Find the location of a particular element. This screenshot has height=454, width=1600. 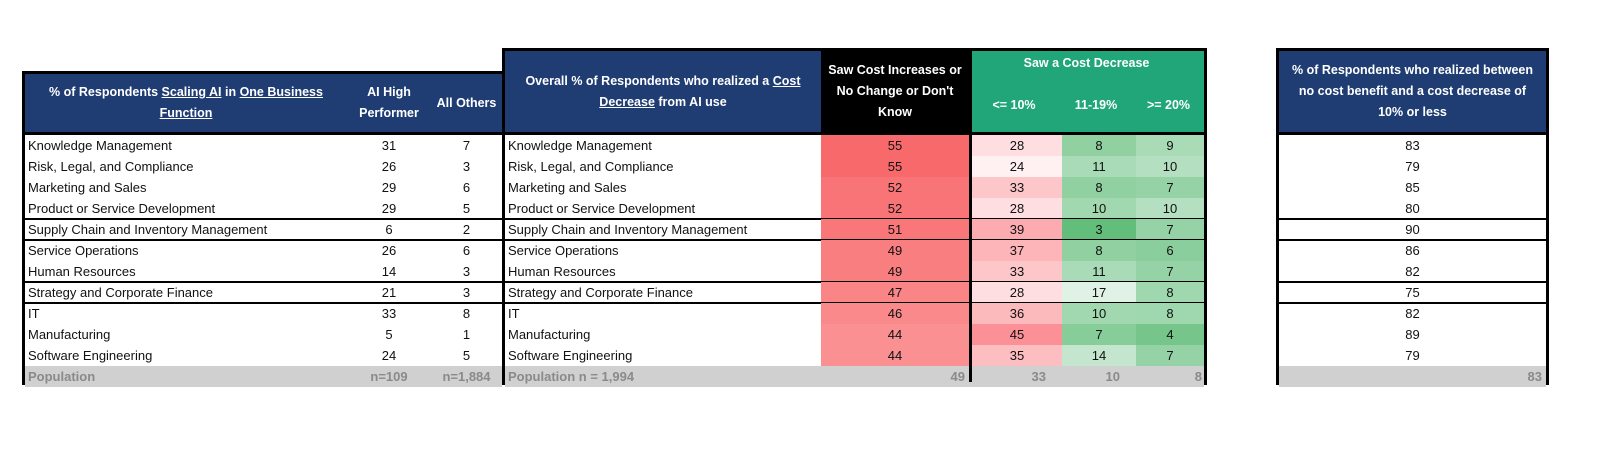

table-row: Strategy and Corporate Finance 47 28 17 8 is located at coordinates (854, 292).